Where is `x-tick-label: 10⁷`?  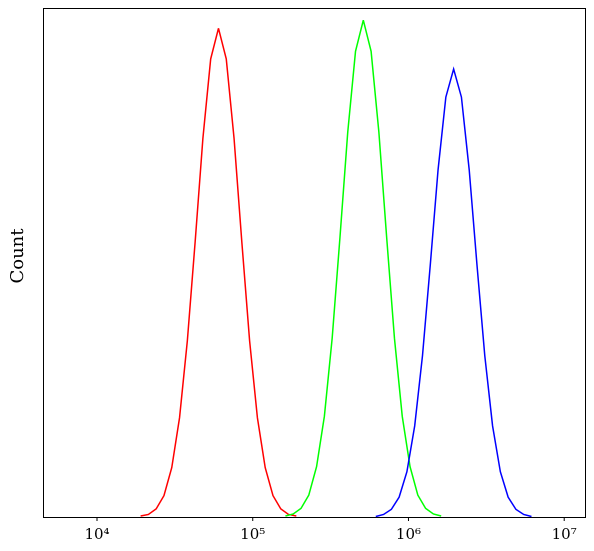 x-tick-label: 10⁷ is located at coordinates (564, 534).